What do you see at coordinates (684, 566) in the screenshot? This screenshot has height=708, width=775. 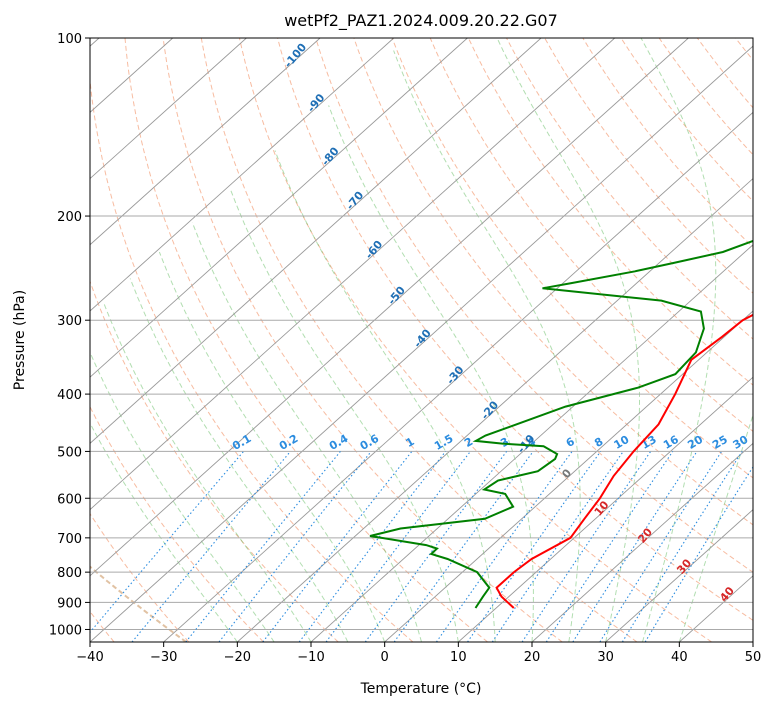 I see `dry-adiabat-label: 30` at bounding box center [684, 566].